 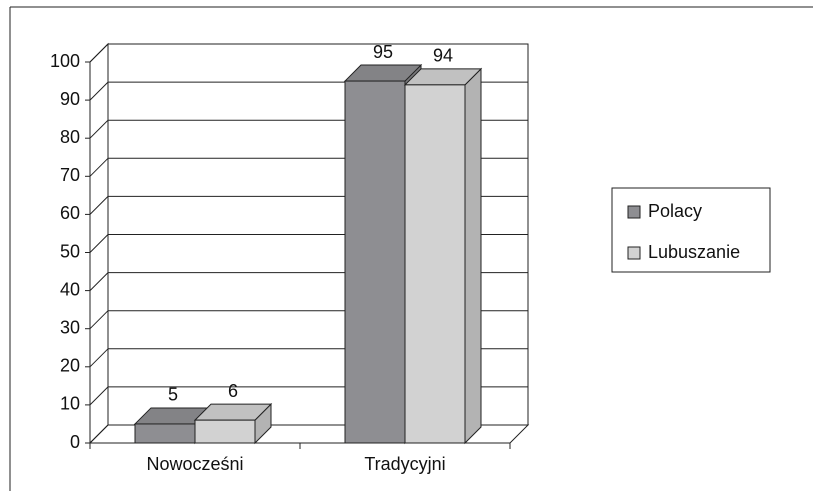 I want to click on value-label: 94, so click(x=443, y=56).